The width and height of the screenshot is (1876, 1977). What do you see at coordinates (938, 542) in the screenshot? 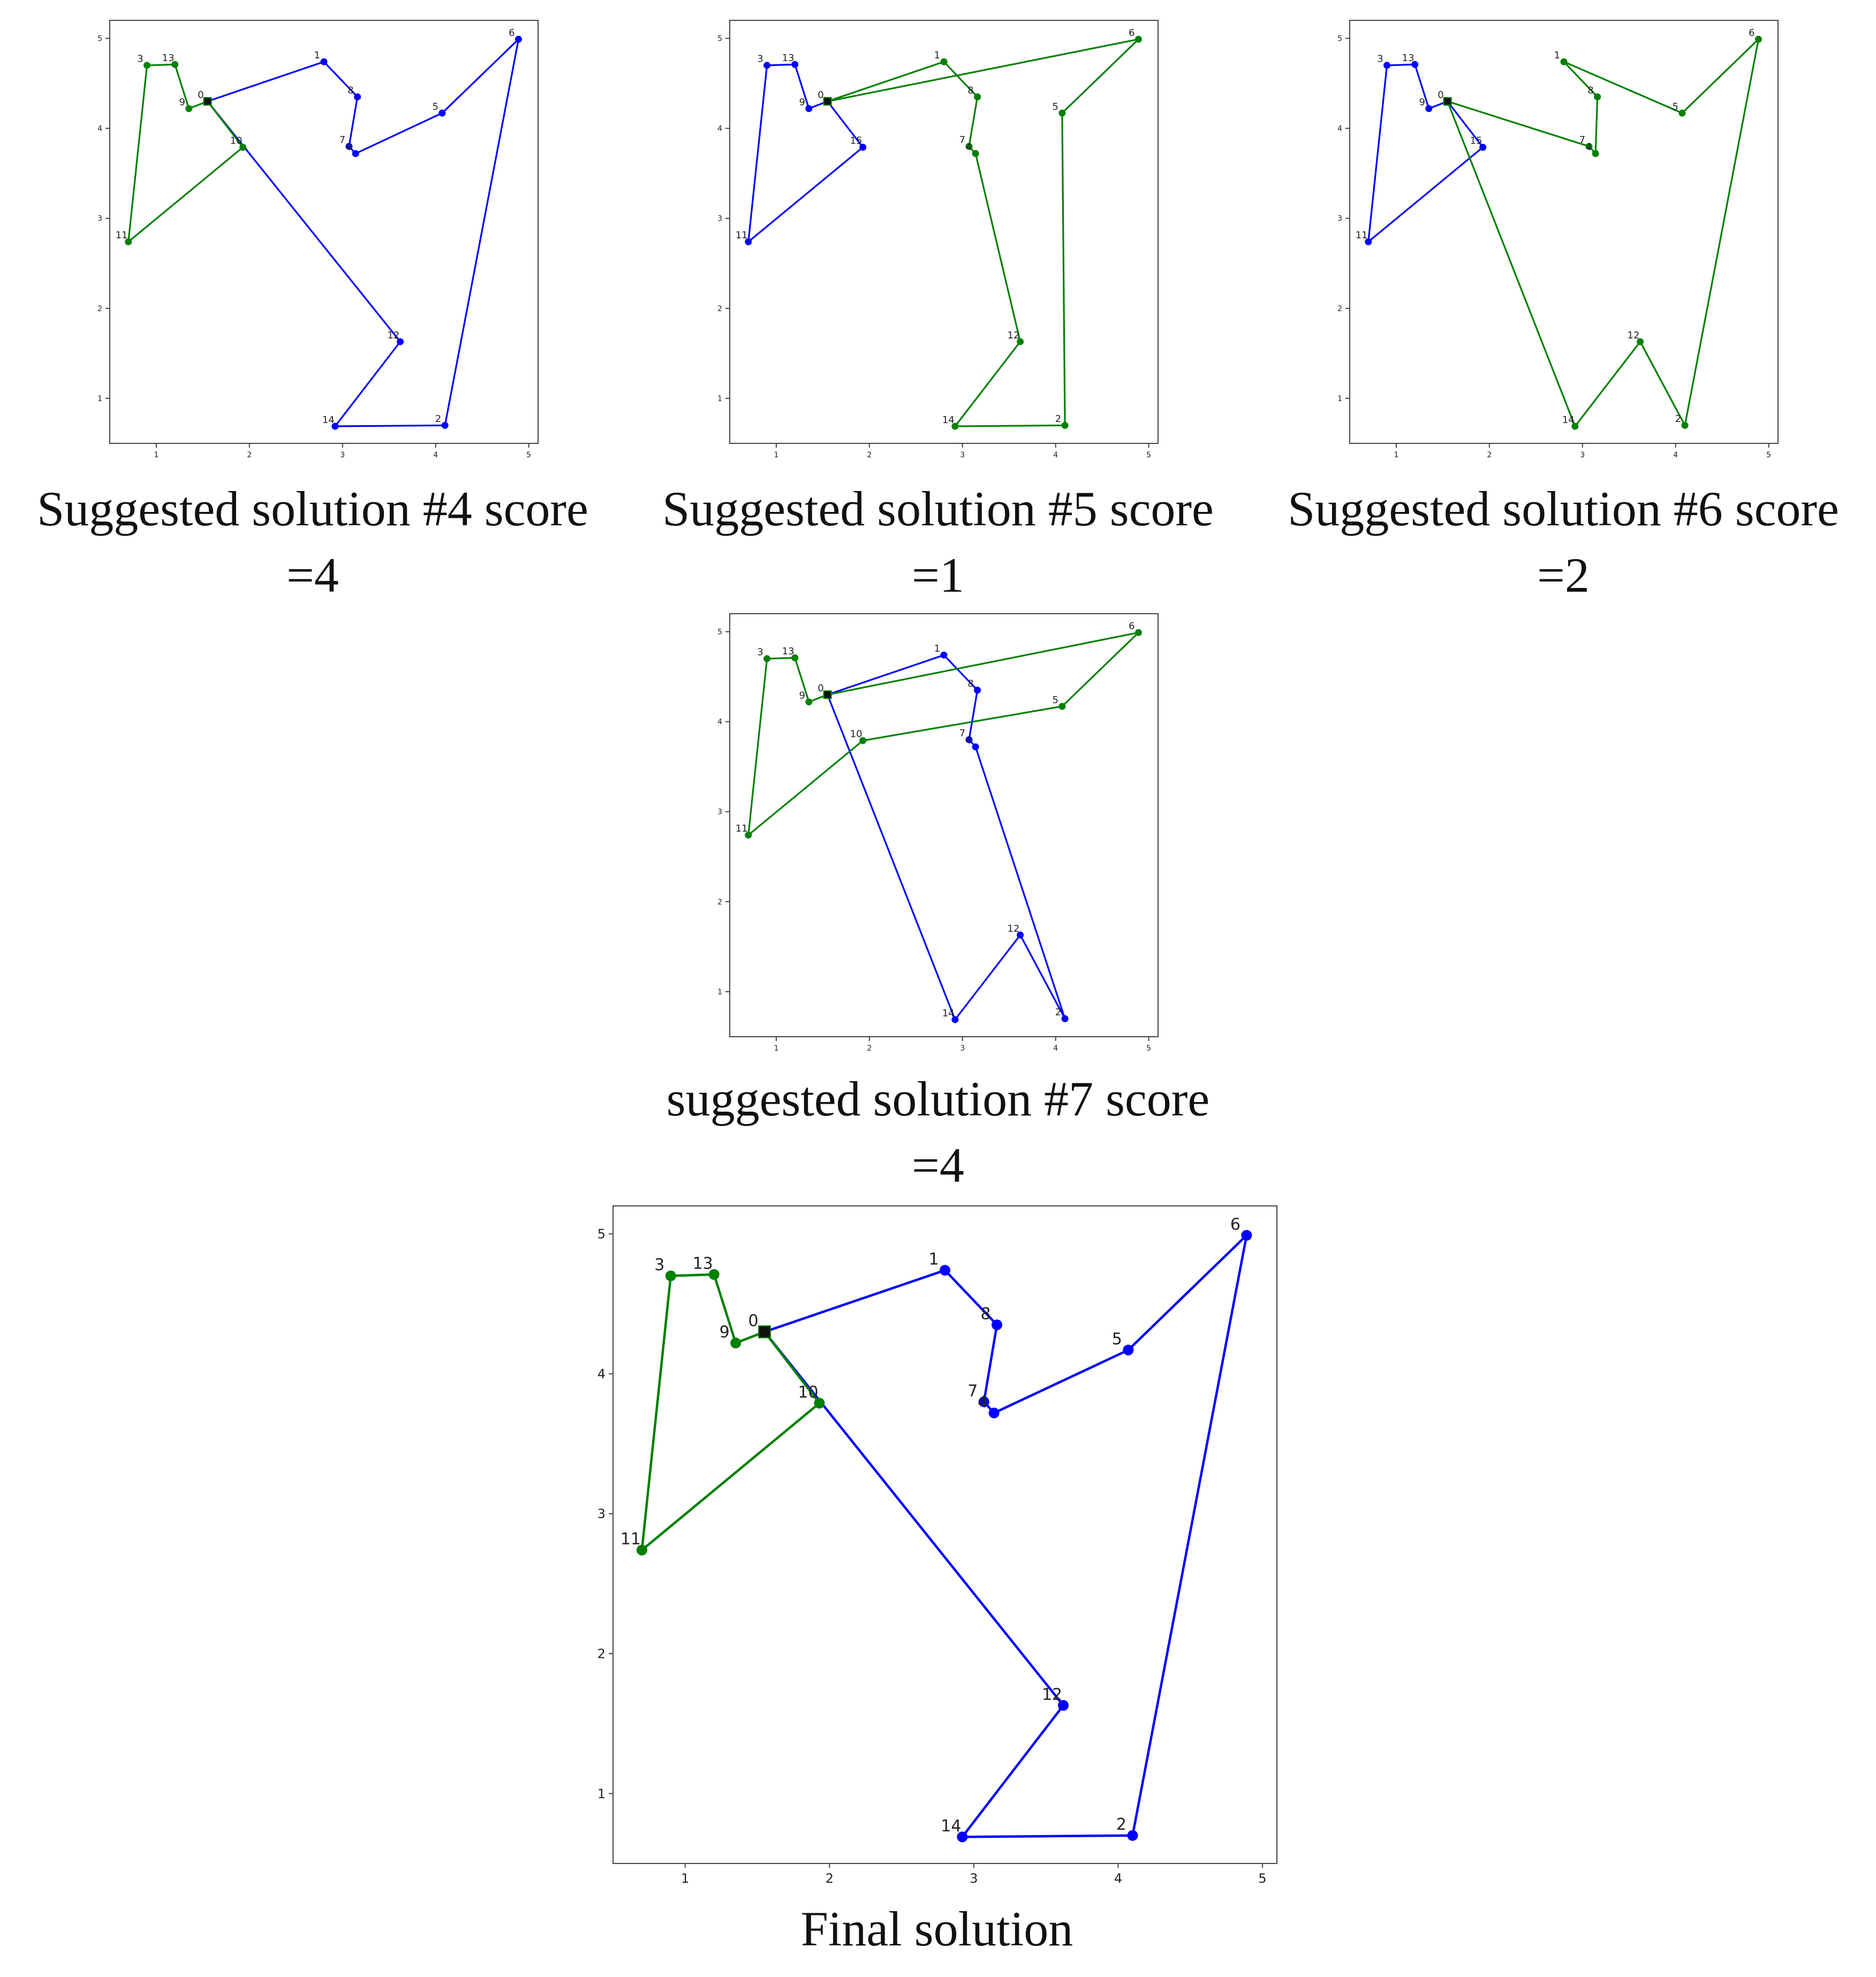
I see `caption-solution-5: Suggested solution #5 score =1` at bounding box center [938, 542].